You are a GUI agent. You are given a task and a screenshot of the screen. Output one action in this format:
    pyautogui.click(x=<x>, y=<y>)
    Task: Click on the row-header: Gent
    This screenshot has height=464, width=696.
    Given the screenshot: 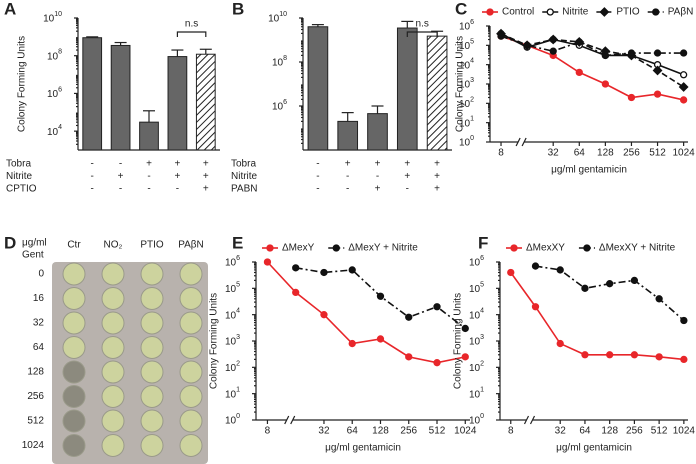 What is the action you would take?
    pyautogui.click(x=33, y=255)
    